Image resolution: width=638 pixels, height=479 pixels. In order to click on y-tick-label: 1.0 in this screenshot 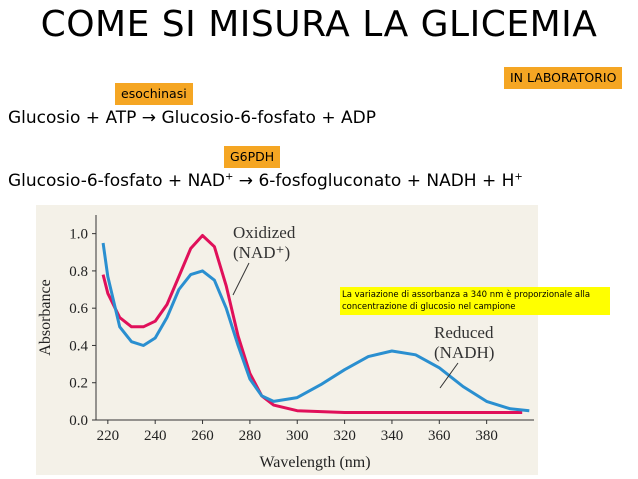, I will do `click(78, 235)`.